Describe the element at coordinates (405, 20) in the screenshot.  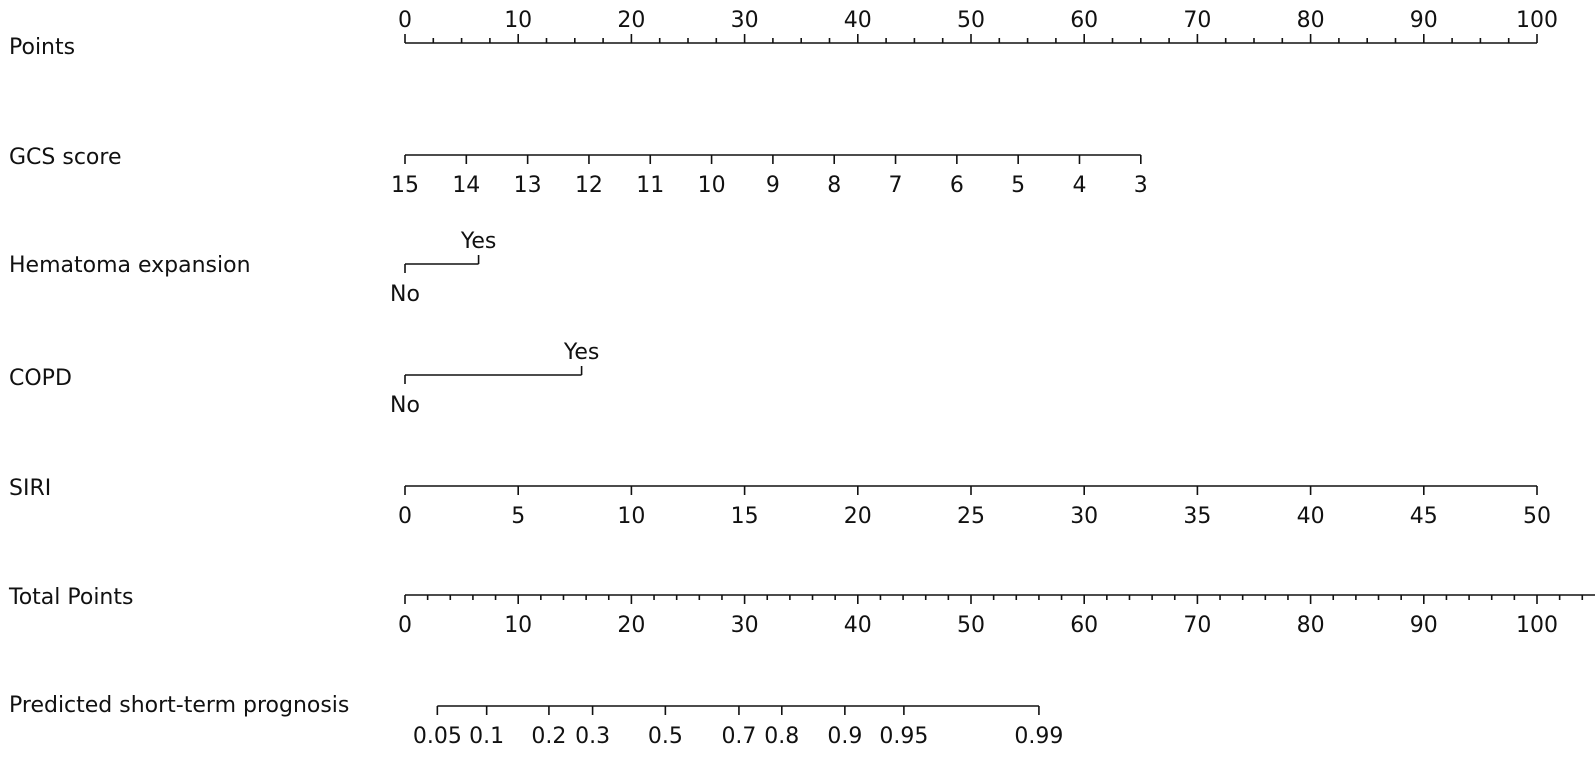
I see `points-tick-label-0: 0` at that location.